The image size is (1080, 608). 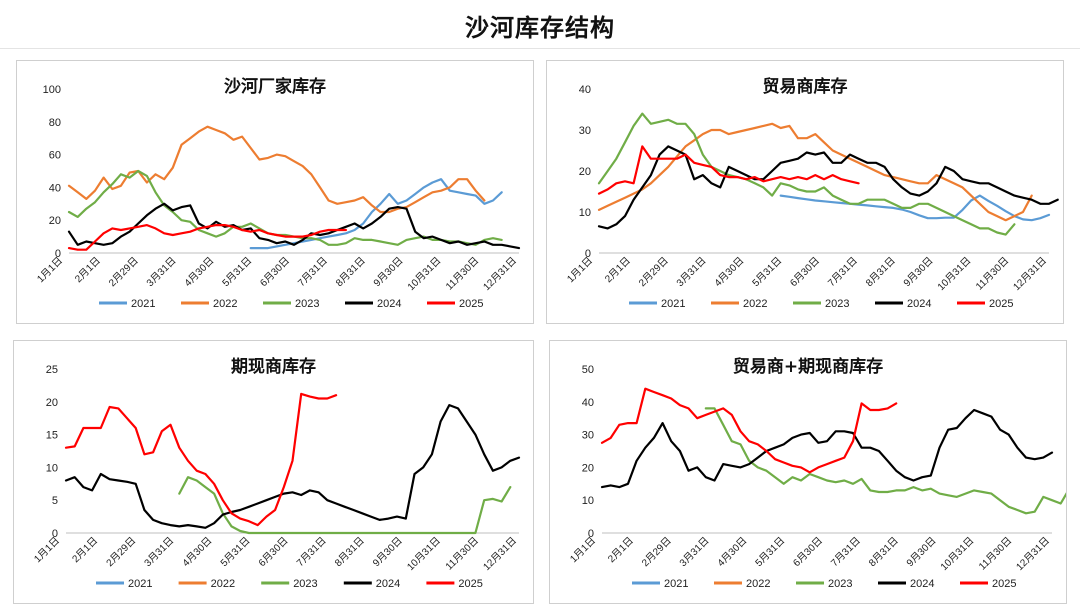 I want to click on y-tick-label: 80, so click(x=55, y=123).